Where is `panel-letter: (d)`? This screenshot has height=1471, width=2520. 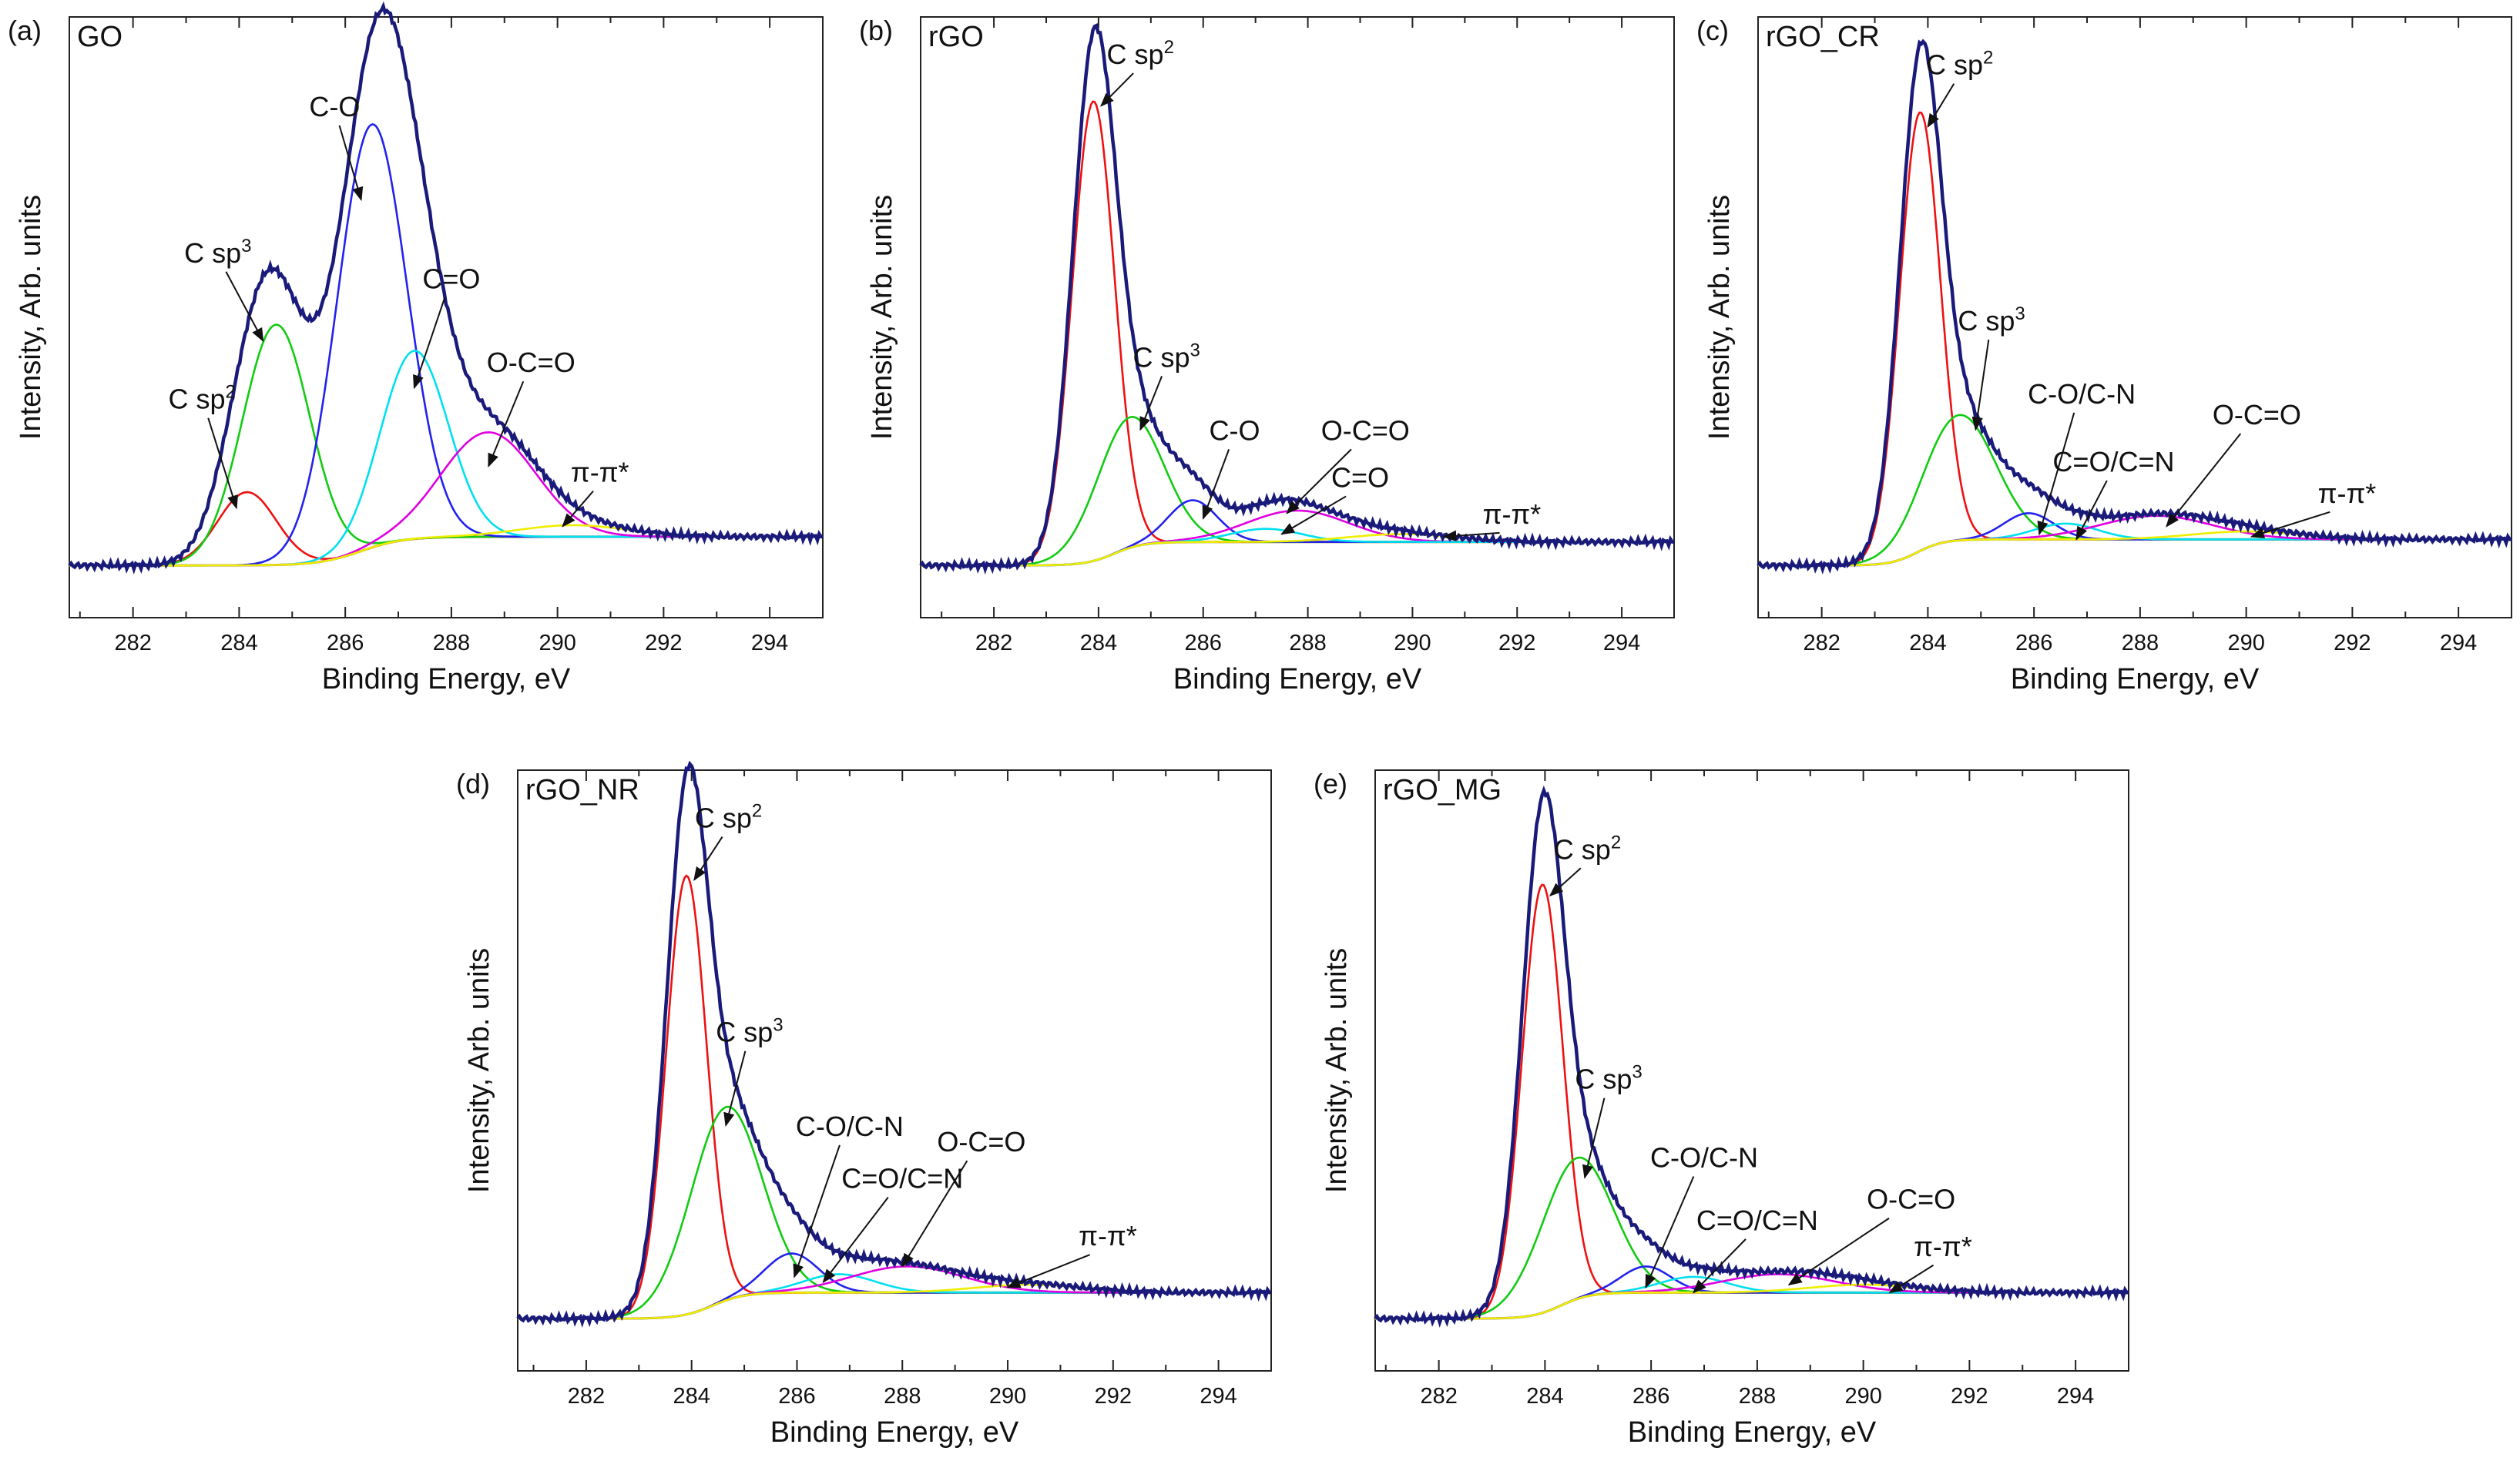
panel-letter: (d) is located at coordinates (473, 783).